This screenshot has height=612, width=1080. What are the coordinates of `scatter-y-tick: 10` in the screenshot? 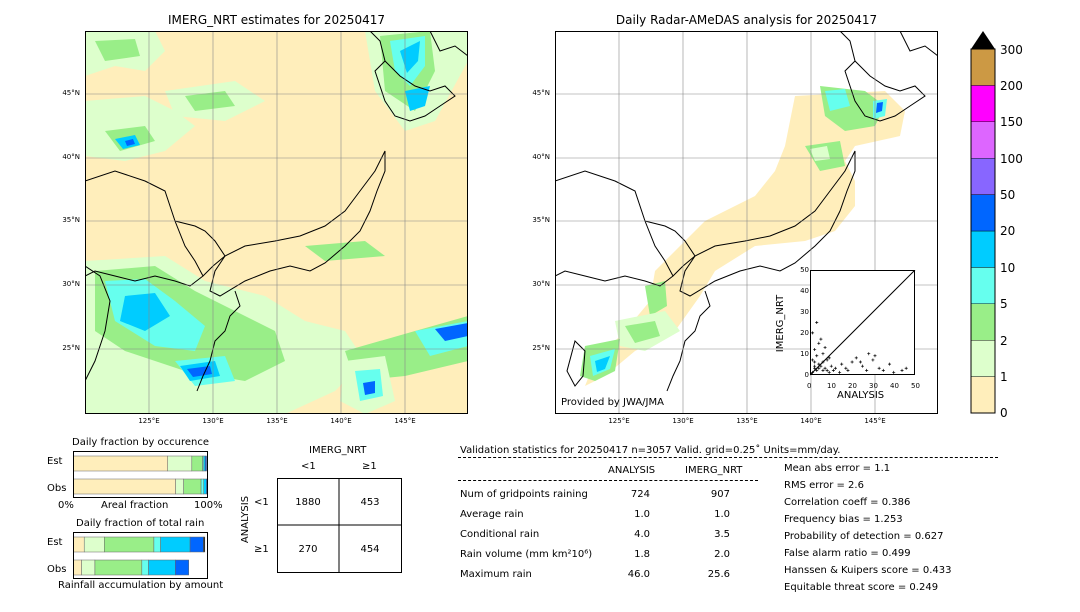 It's located at (804, 354).